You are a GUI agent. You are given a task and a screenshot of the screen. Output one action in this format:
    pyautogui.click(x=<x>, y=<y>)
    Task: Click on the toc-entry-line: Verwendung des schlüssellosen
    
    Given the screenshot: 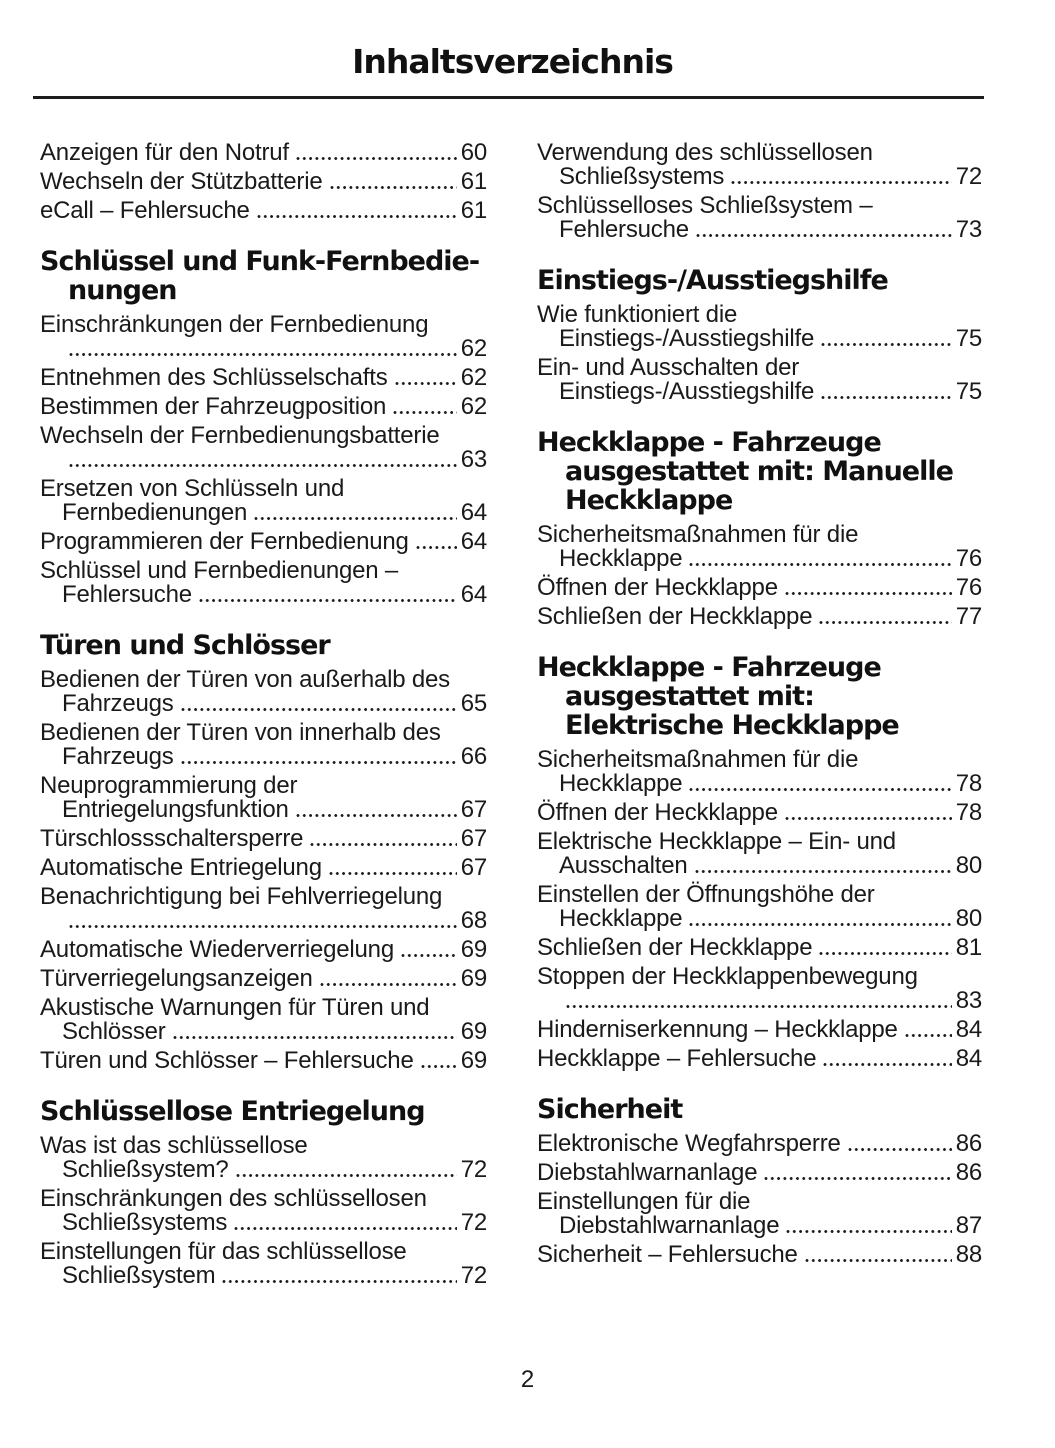 What is the action you would take?
    pyautogui.click(x=705, y=152)
    